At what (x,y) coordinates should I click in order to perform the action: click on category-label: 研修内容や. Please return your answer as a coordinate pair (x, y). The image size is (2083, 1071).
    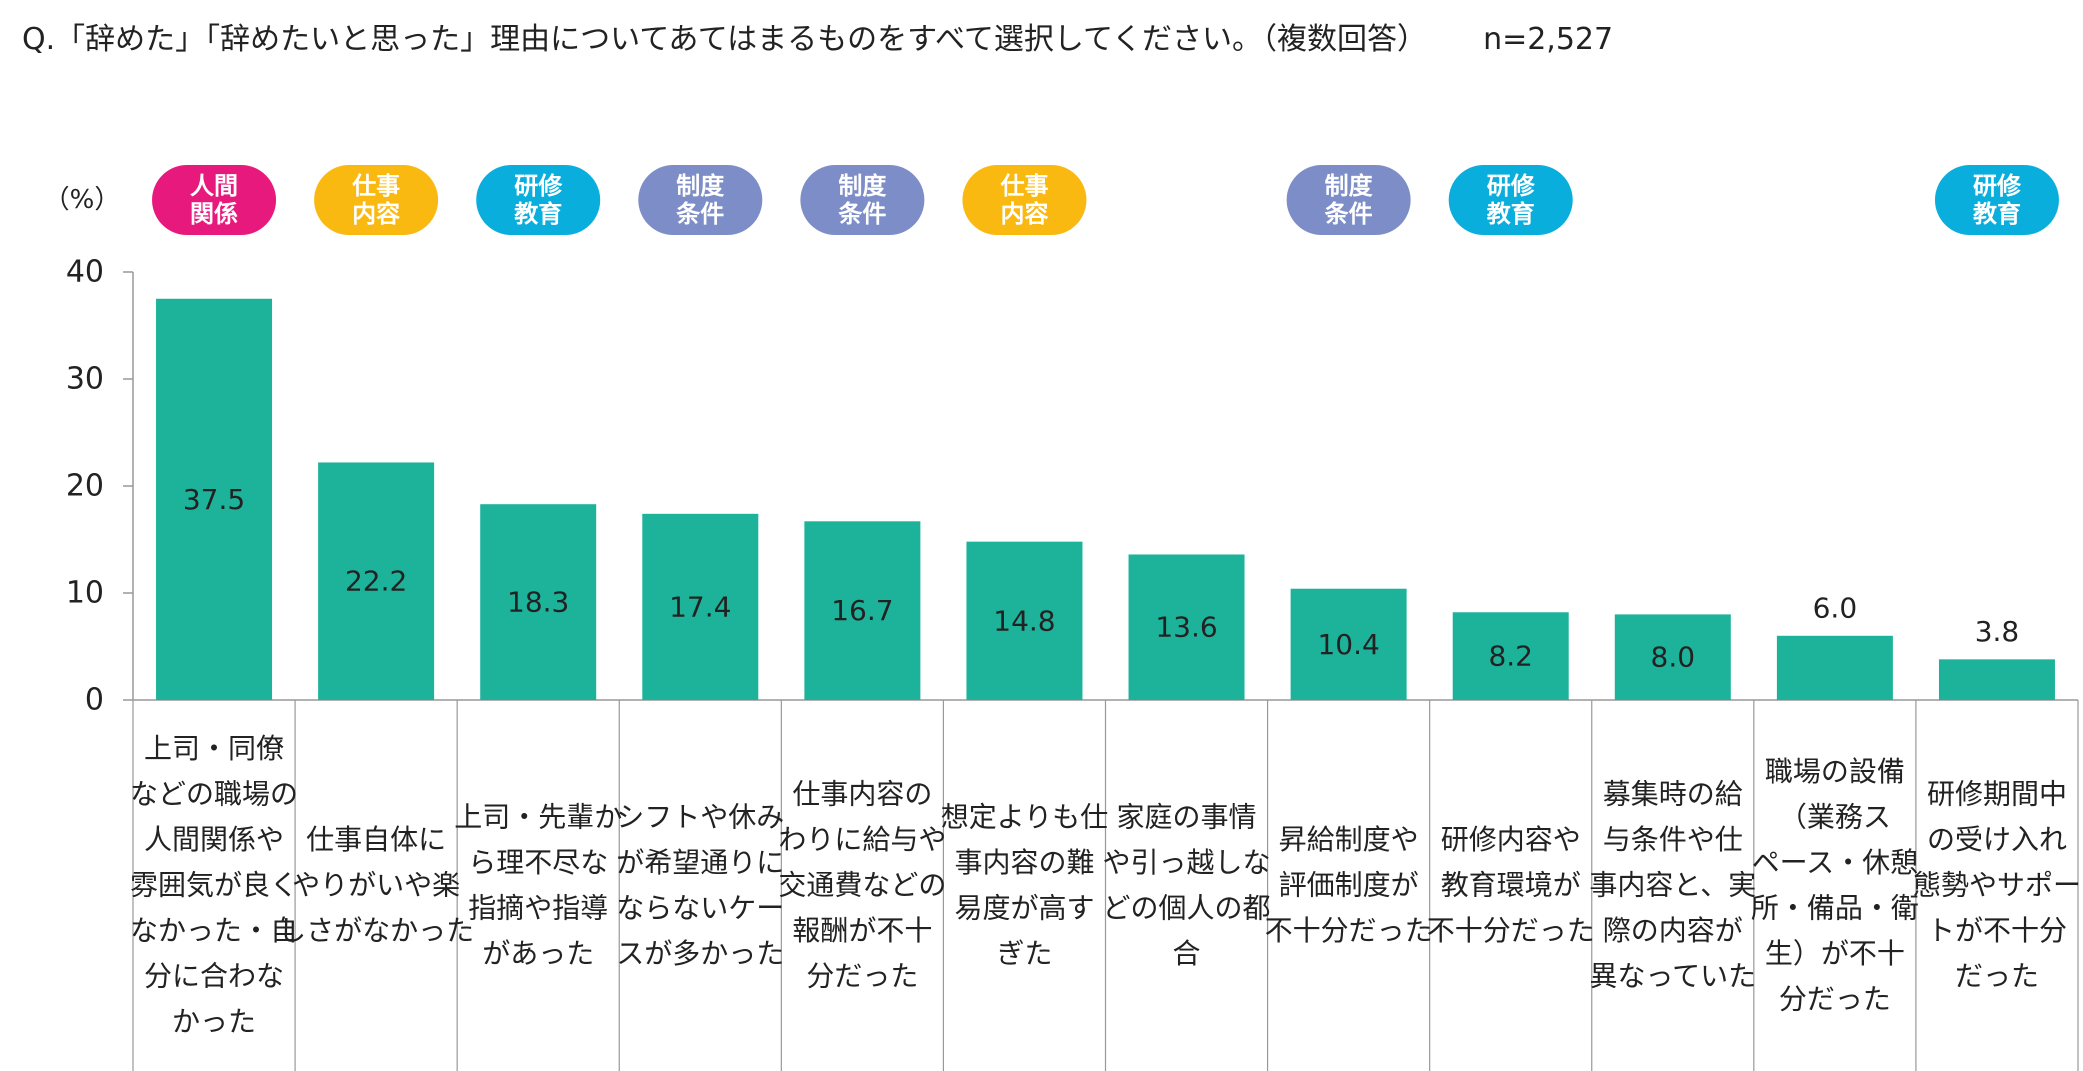
    Looking at the image, I should click on (1511, 839).